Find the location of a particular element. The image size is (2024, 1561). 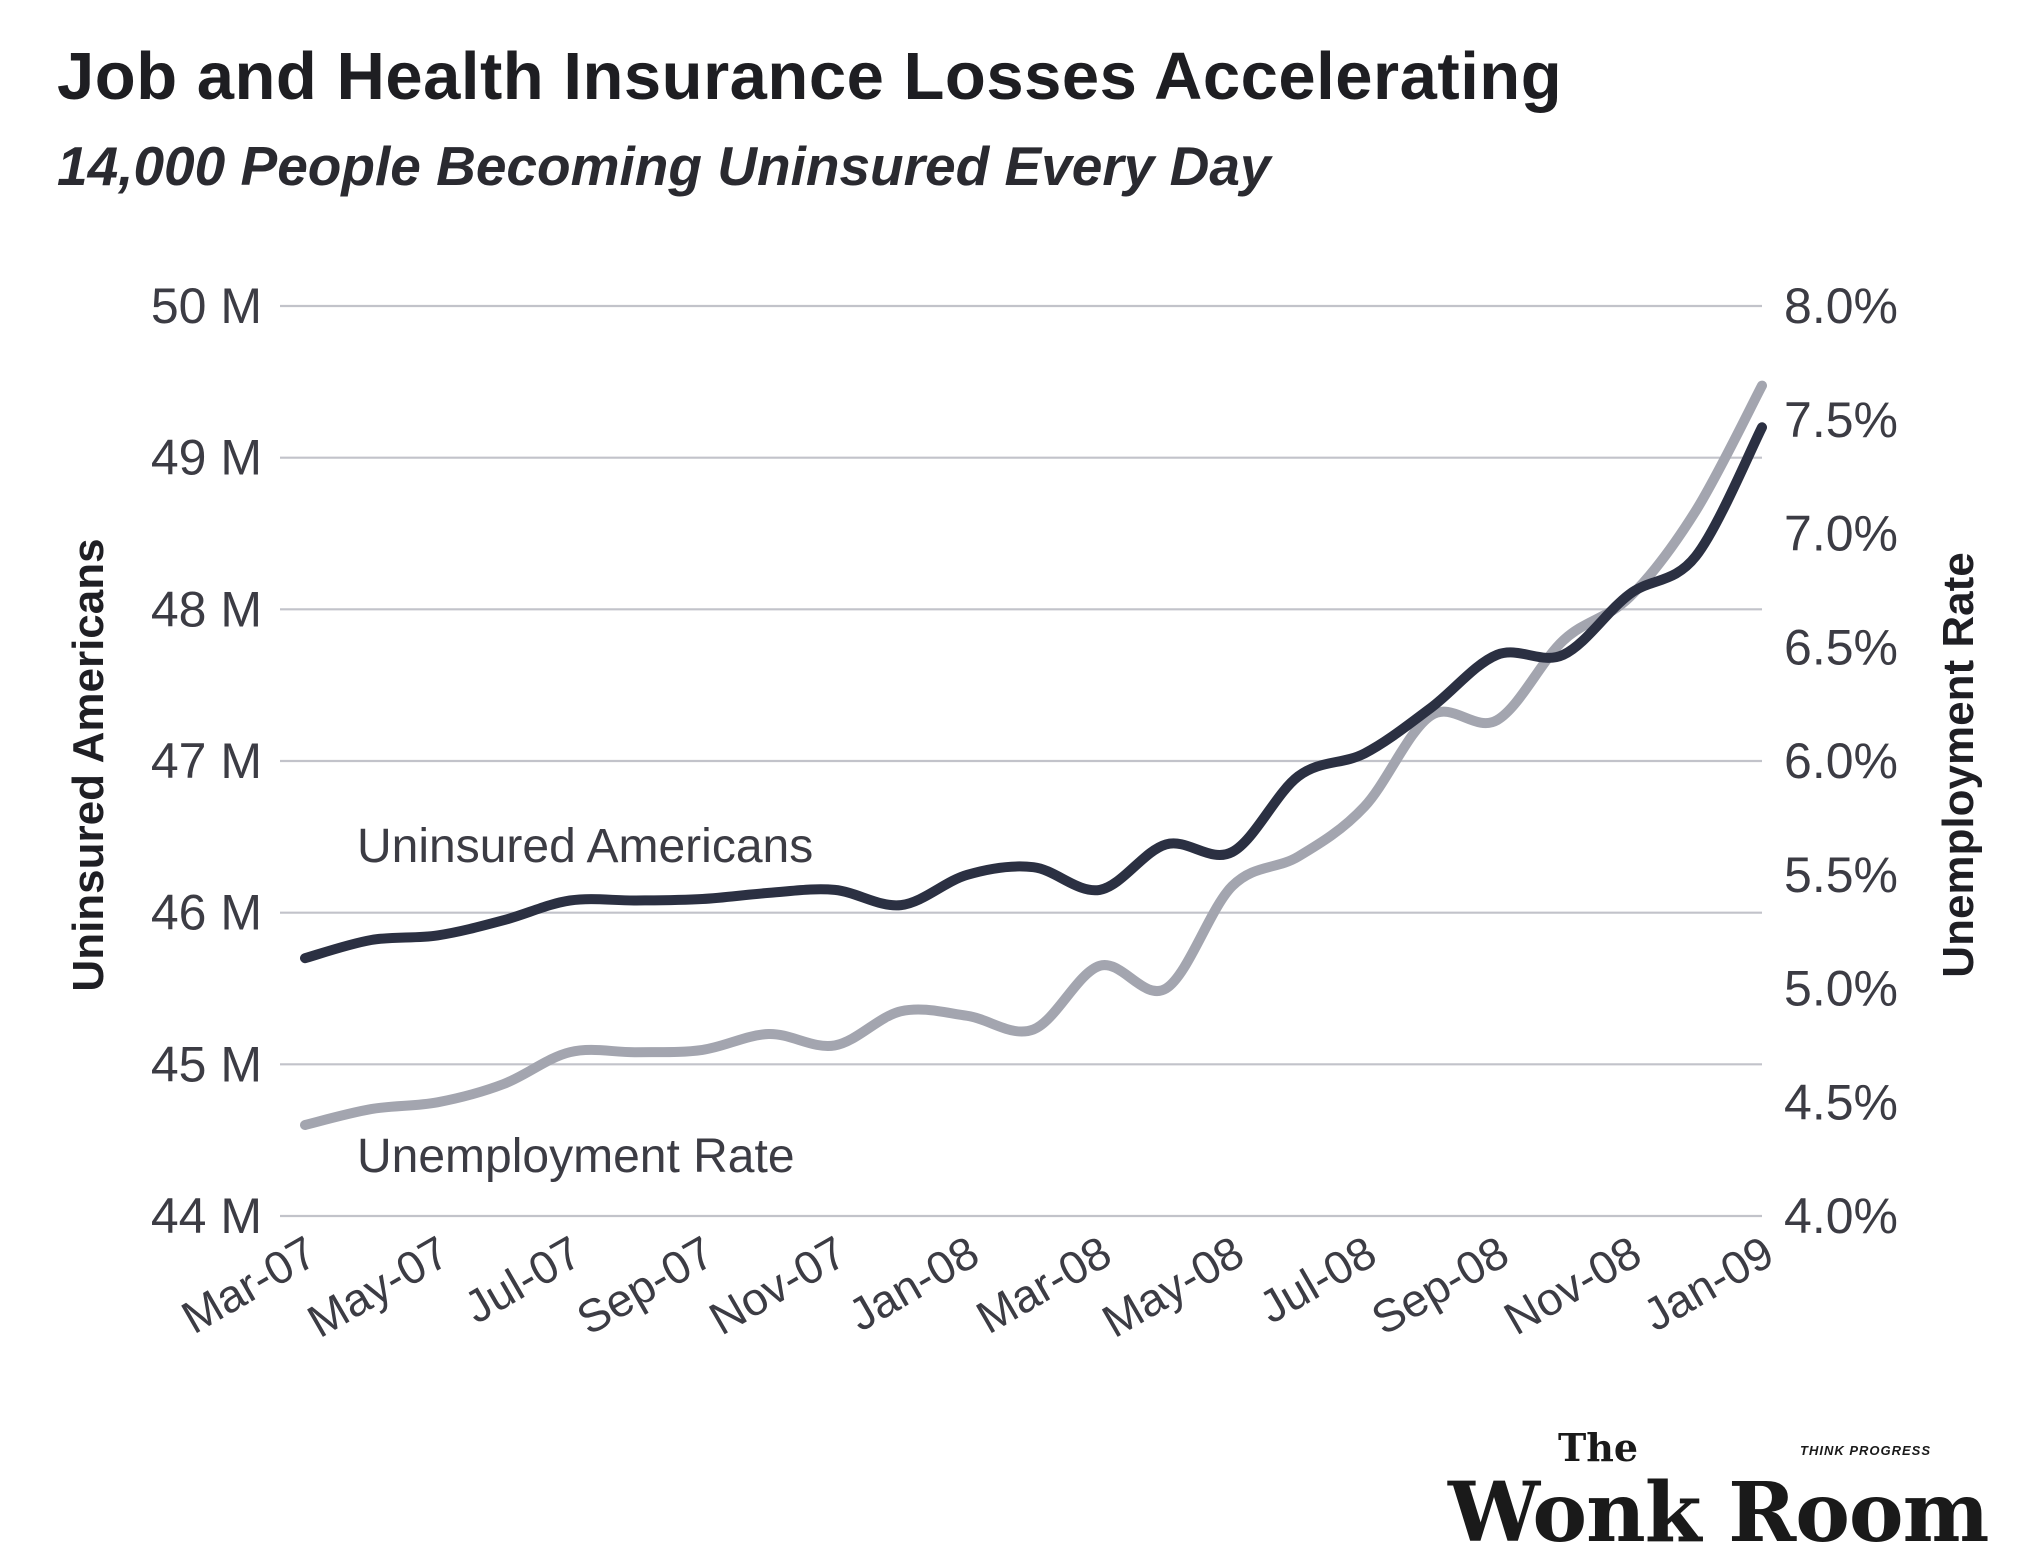

x-tick-label: Jan-08 is located at coordinates (913, 1283).